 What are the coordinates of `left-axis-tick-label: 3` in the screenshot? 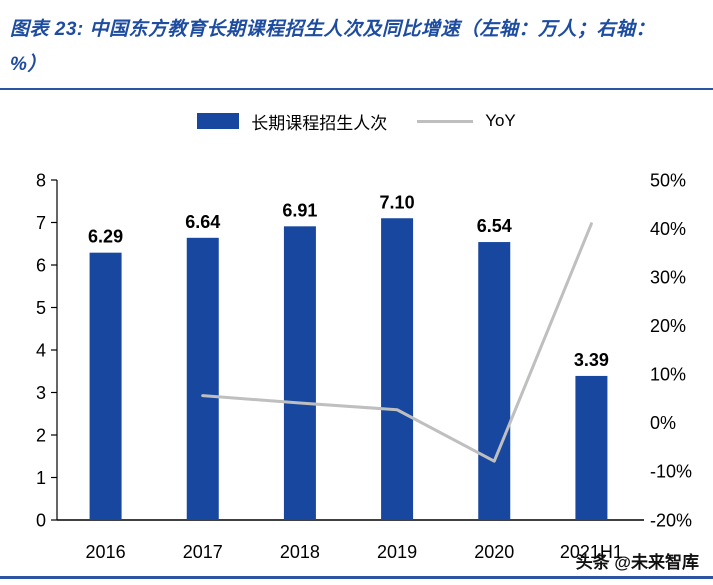 It's located at (41, 393).